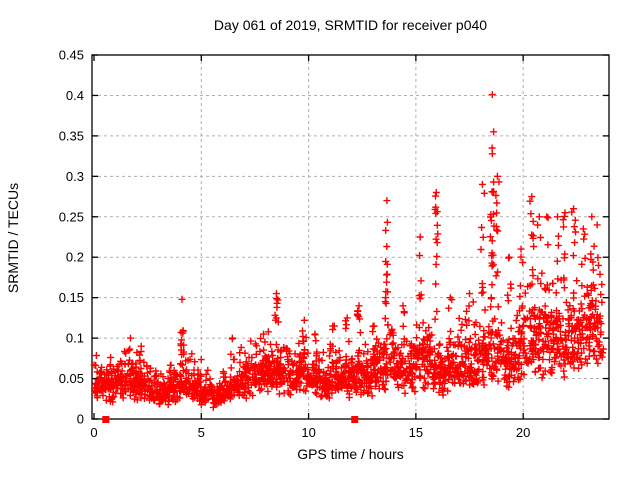  Describe the element at coordinates (71, 135) in the screenshot. I see `y-tick-label: 0.35` at that location.